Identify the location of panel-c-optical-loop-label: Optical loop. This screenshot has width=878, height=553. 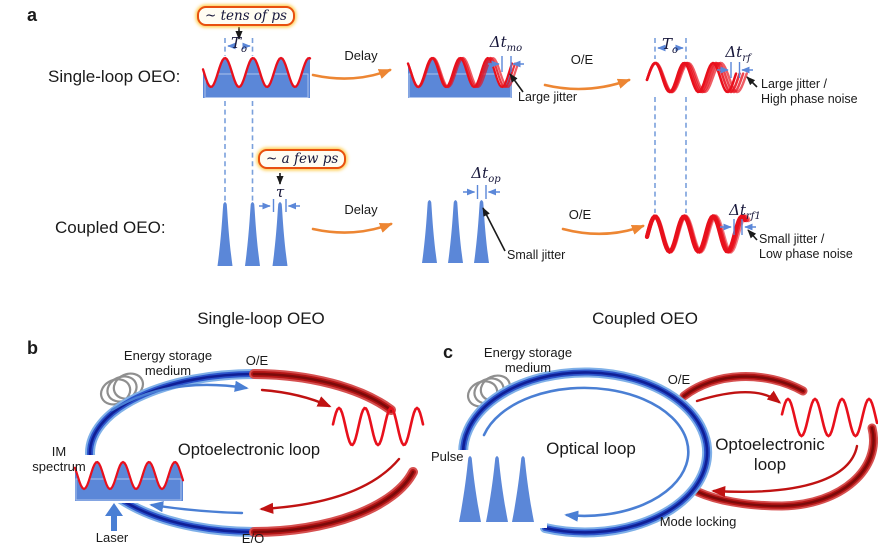
(591, 448).